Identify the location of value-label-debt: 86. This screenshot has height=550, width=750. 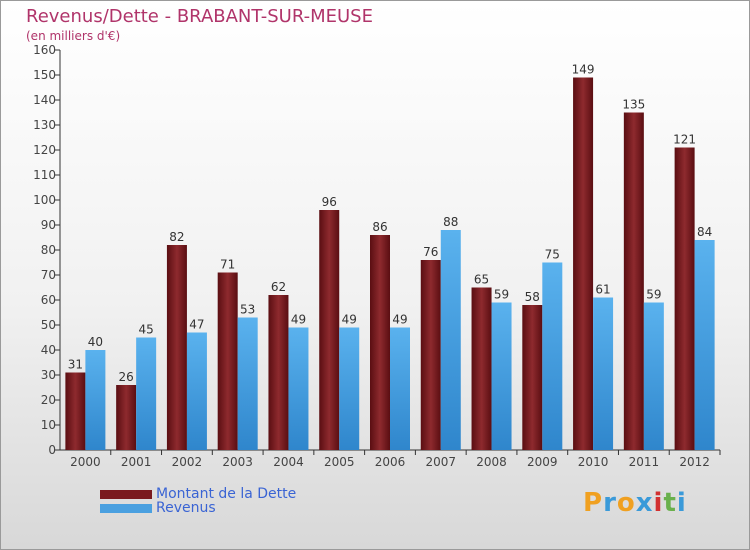
(379, 227).